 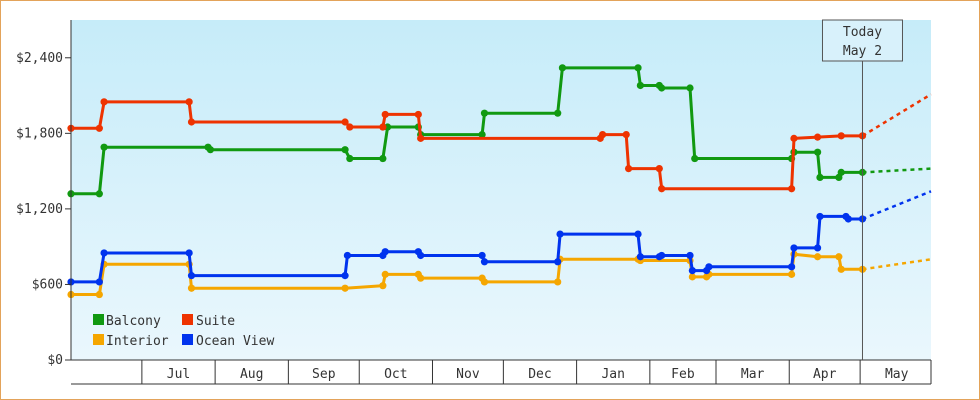 I want to click on today-box, so click(x=862, y=40).